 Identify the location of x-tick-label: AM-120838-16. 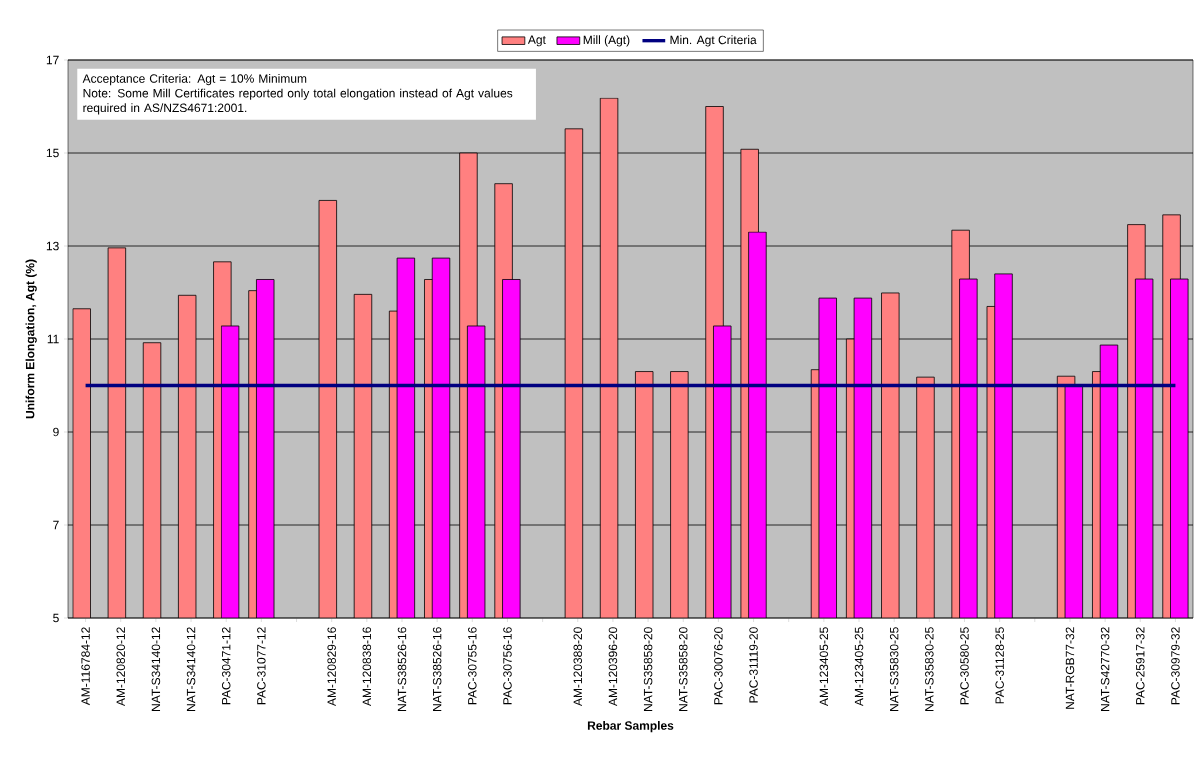
(367, 667).